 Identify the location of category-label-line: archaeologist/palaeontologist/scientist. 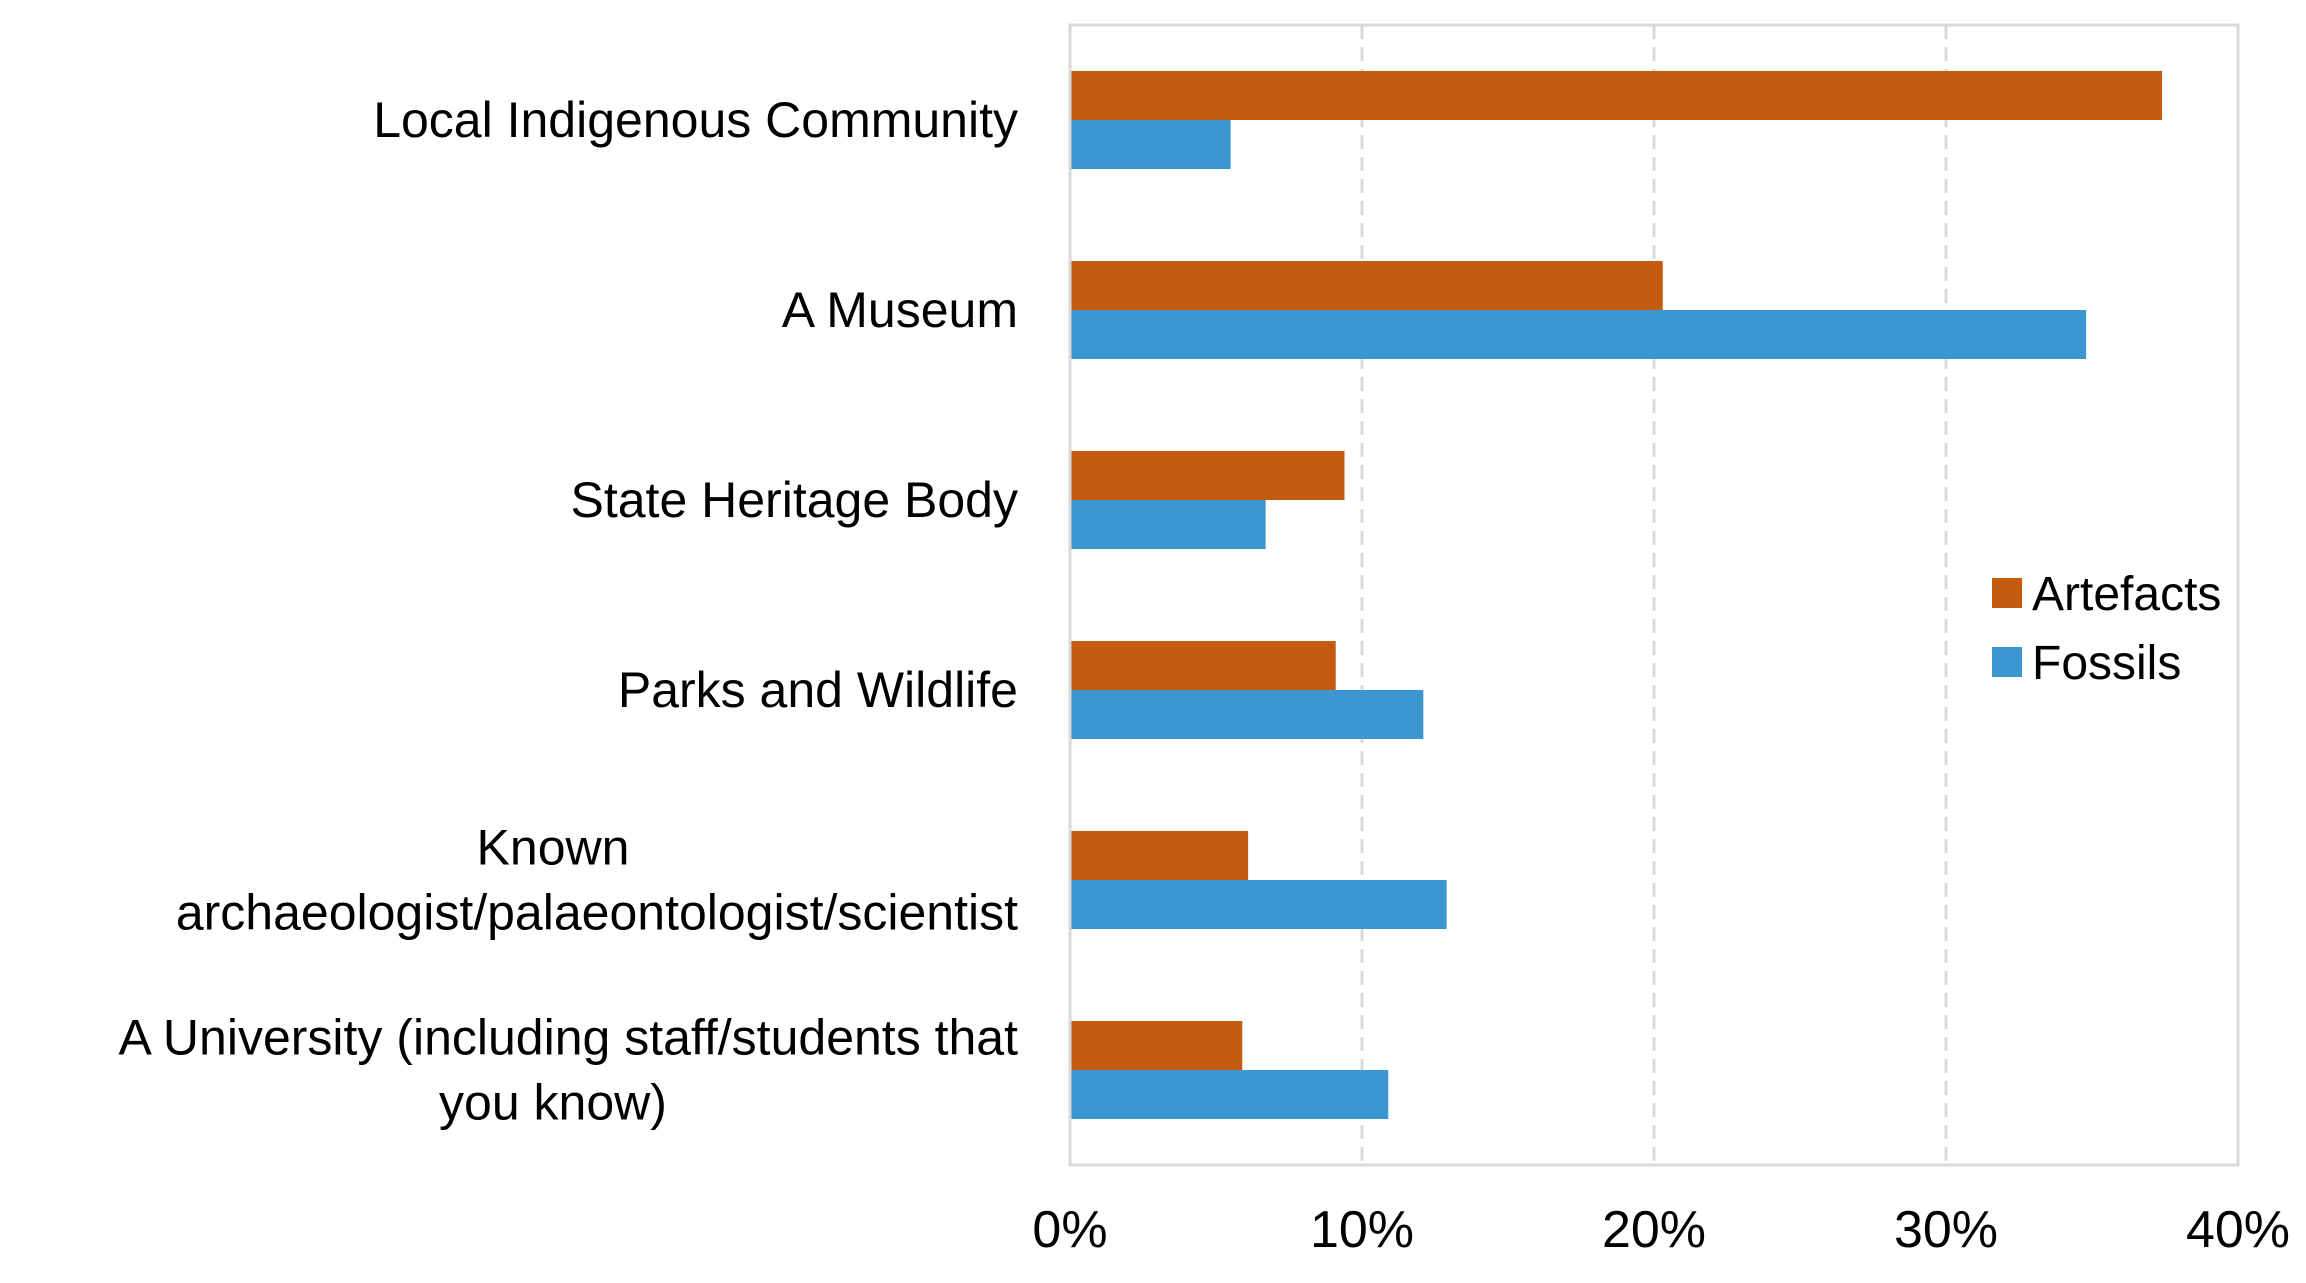
(597, 913).